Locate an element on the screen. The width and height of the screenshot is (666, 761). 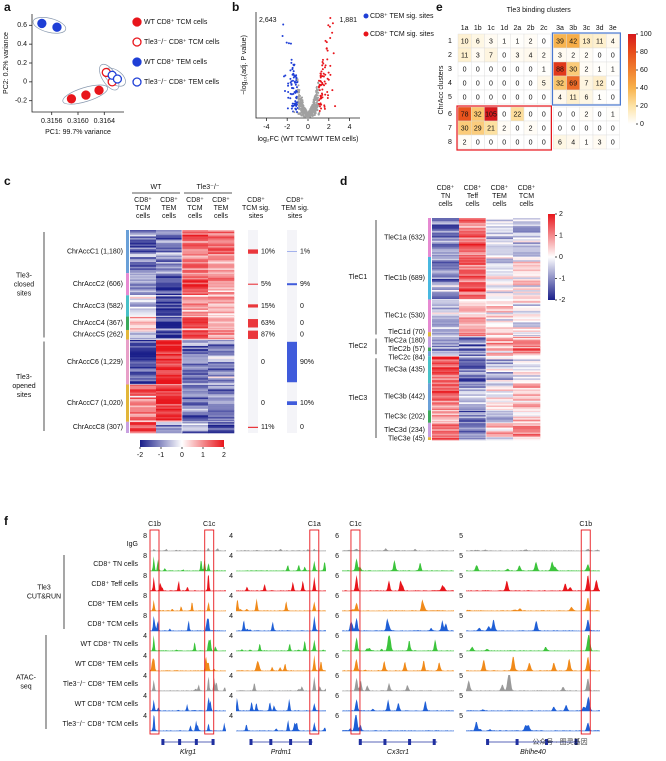
cell-value: 3 is located at coordinates (600, 142).